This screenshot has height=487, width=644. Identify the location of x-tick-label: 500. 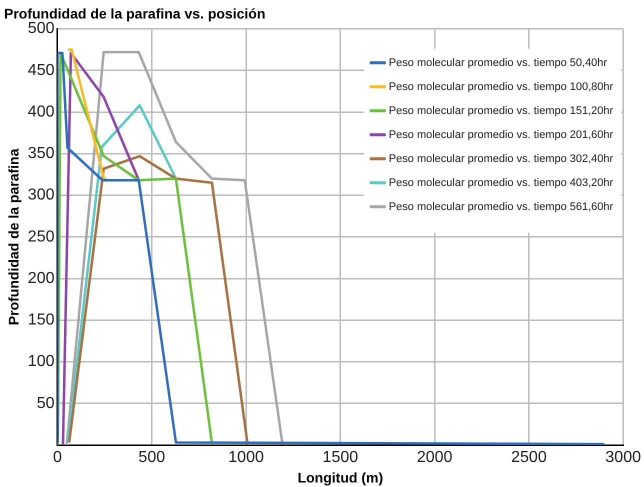
(152, 457).